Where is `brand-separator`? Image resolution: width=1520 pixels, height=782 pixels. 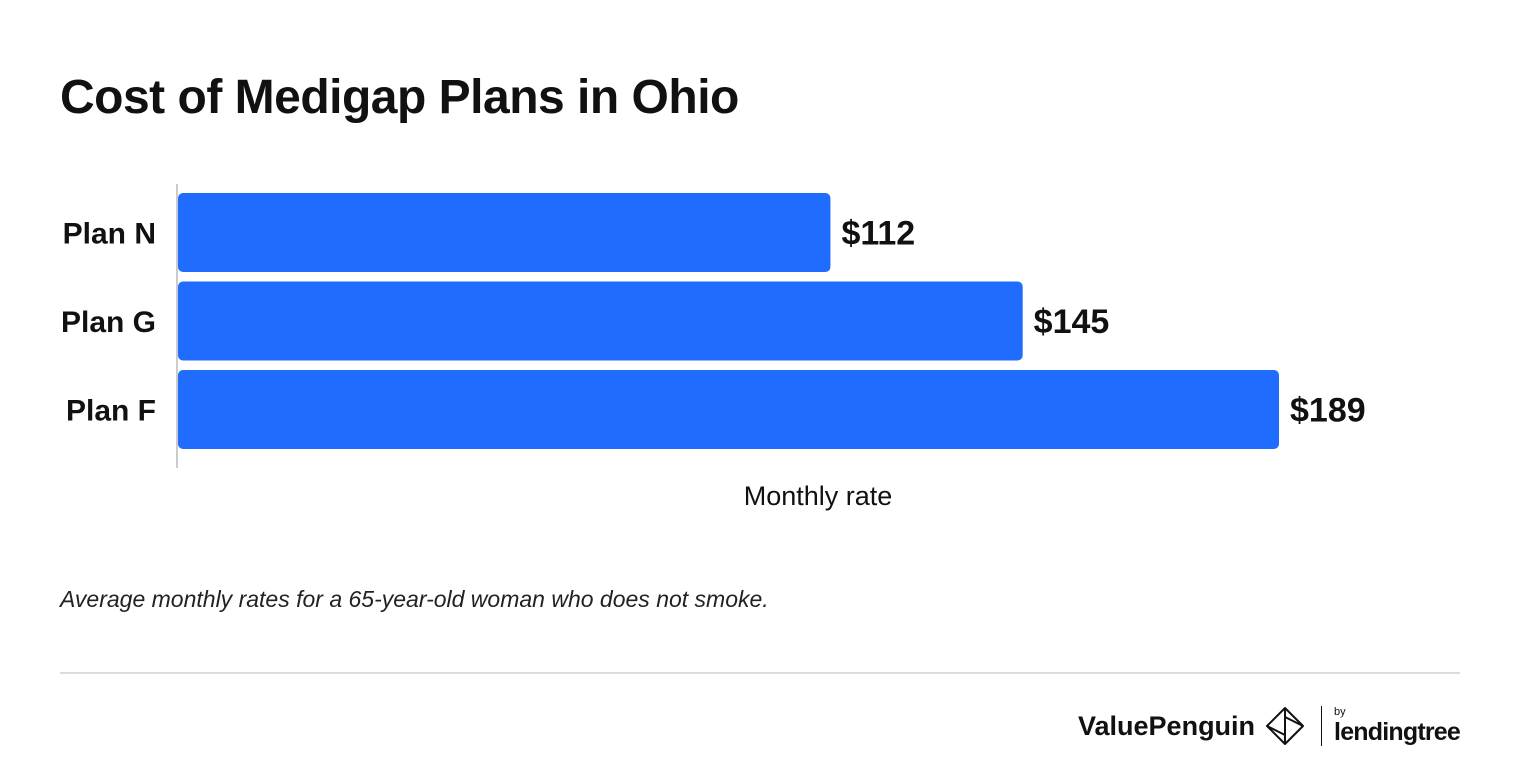 brand-separator is located at coordinates (1322, 726).